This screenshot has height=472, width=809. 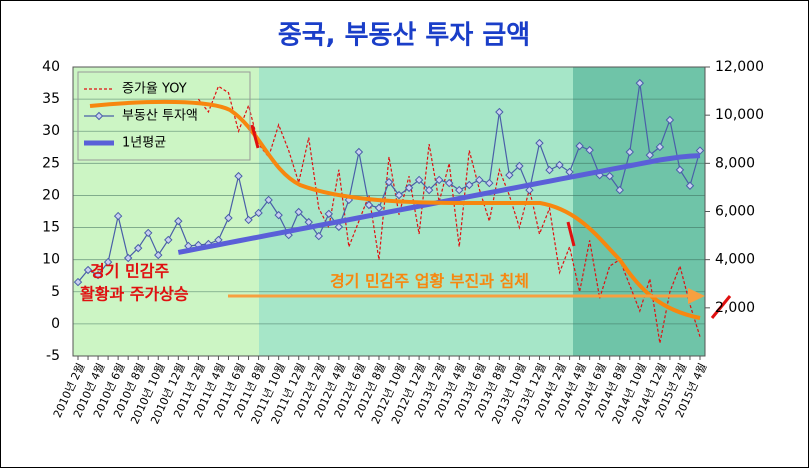 I want to click on arrow-head, so click(x=696, y=296).